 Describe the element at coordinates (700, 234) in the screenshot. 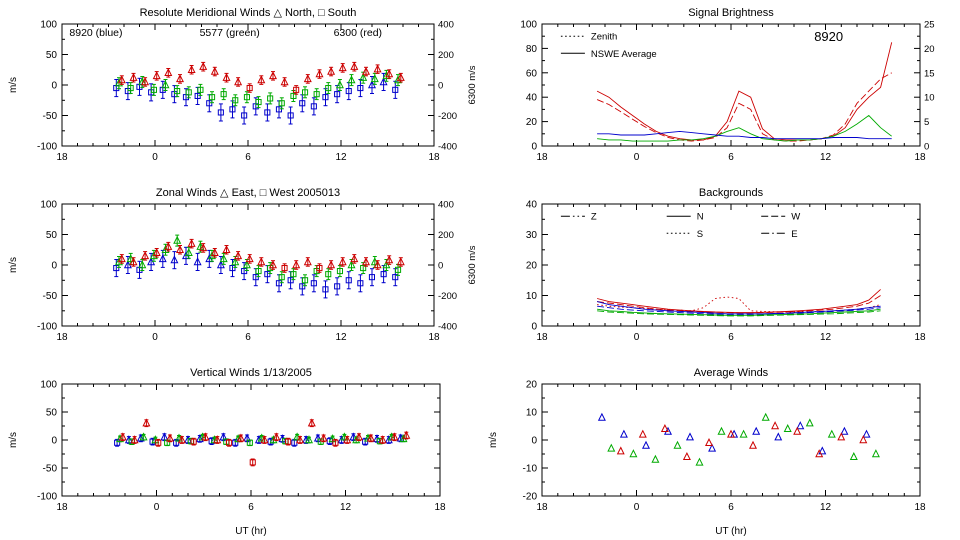

I see `svg-text: S` at that location.